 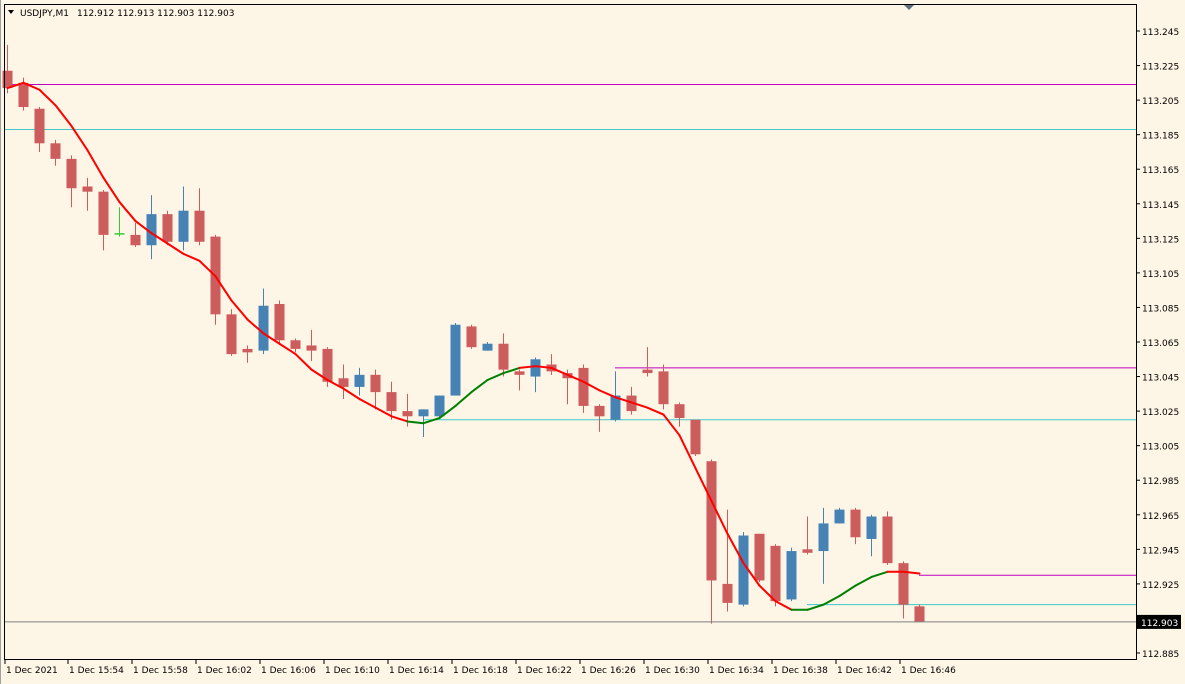 I want to click on x-tick-label: 1 Dec 16:14, so click(x=416, y=671).